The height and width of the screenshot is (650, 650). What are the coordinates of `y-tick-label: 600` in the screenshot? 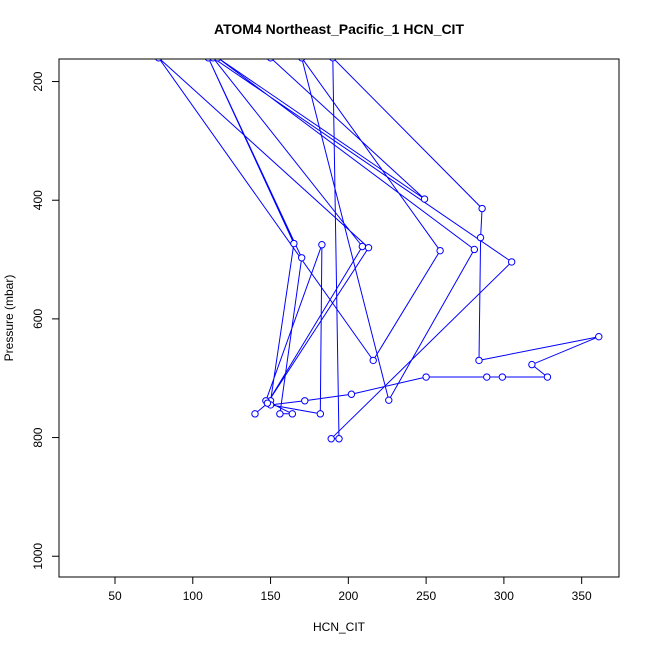 It's located at (38, 319).